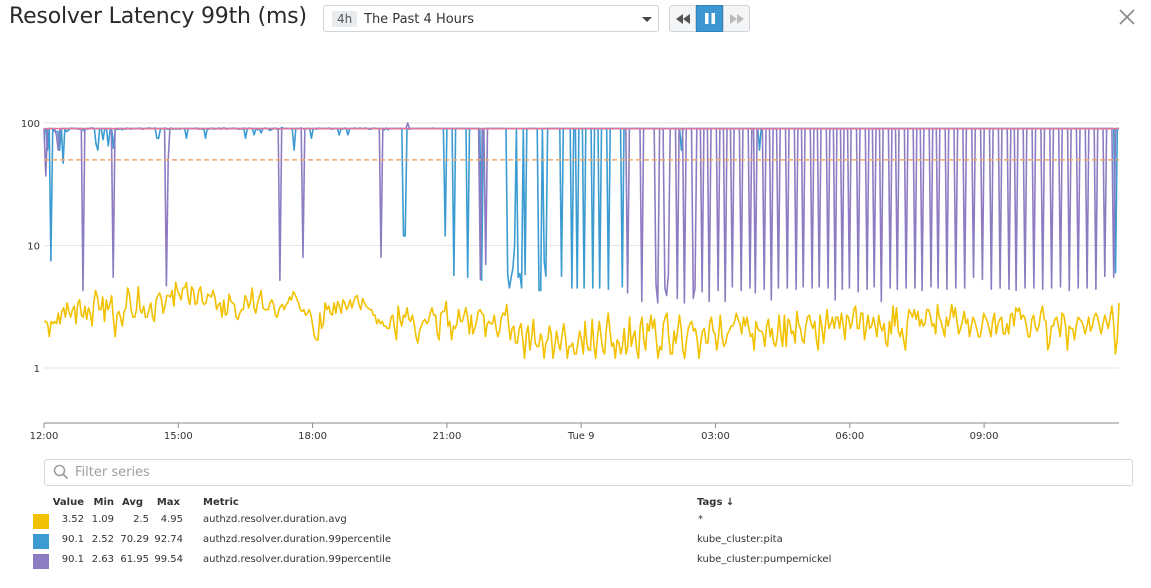 The height and width of the screenshot is (588, 1151). I want to click on rewind-button, so click(682, 18).